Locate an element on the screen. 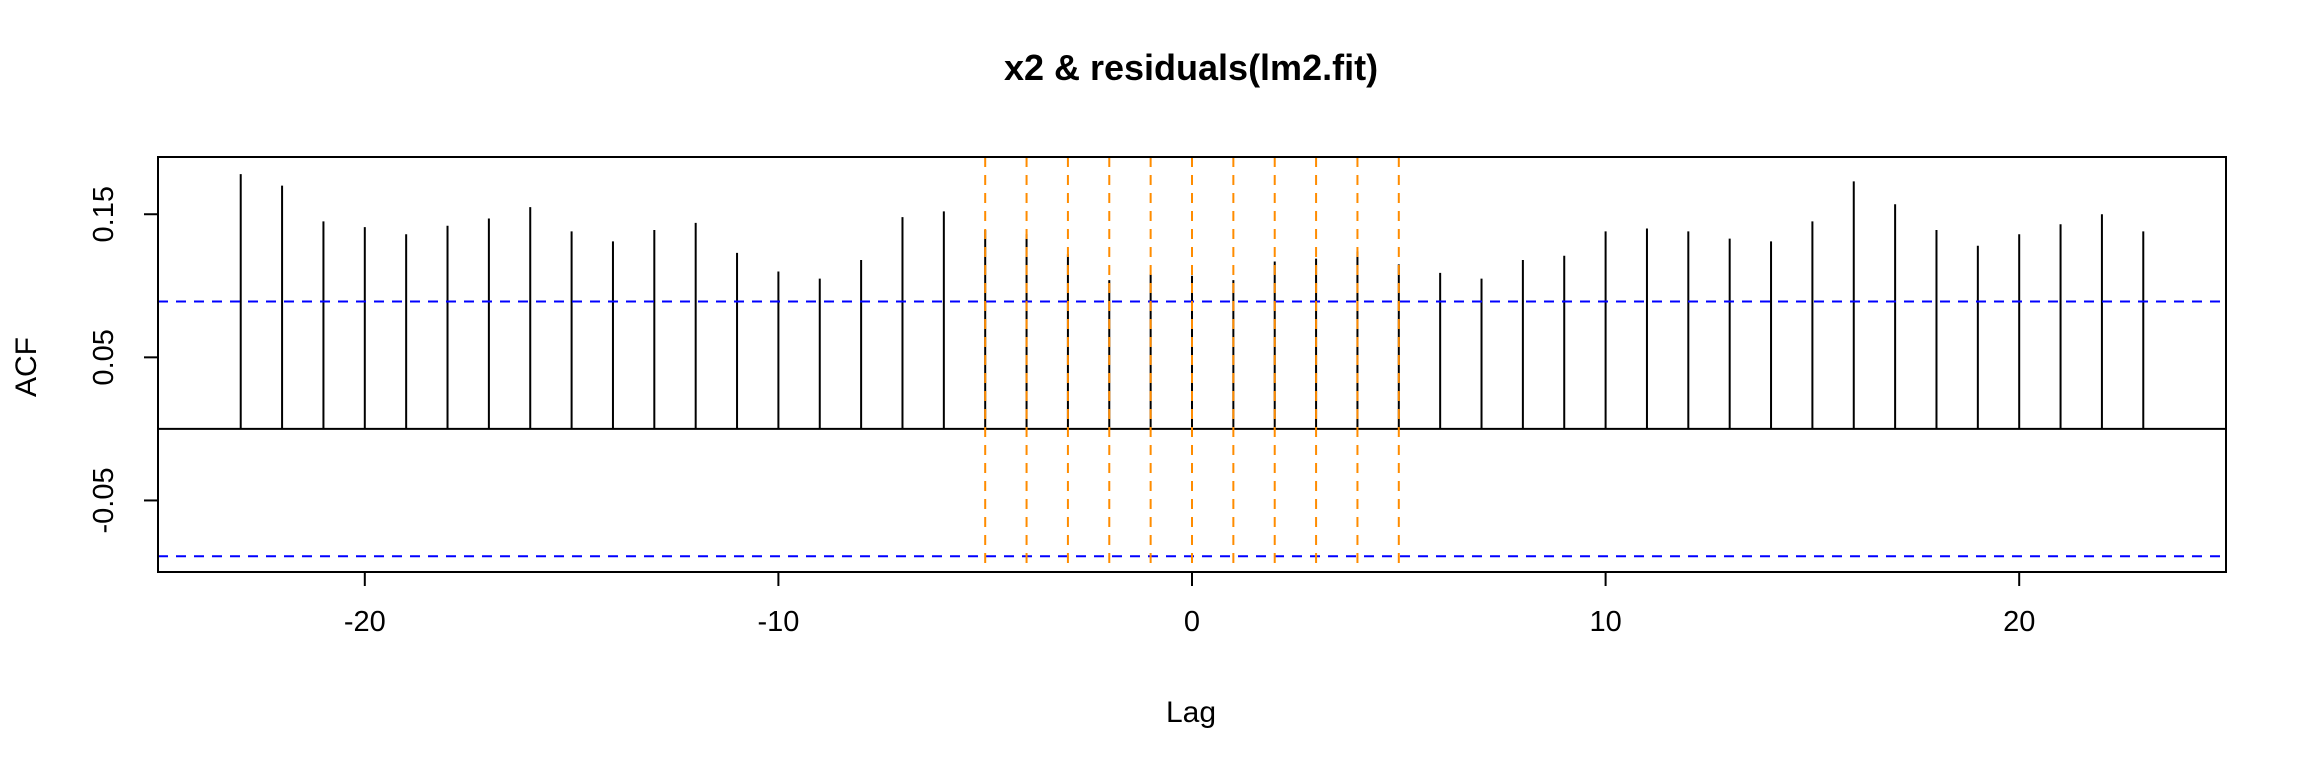 This screenshot has width=2304, height=773. y-axis-label: ACF is located at coordinates (26, 367).